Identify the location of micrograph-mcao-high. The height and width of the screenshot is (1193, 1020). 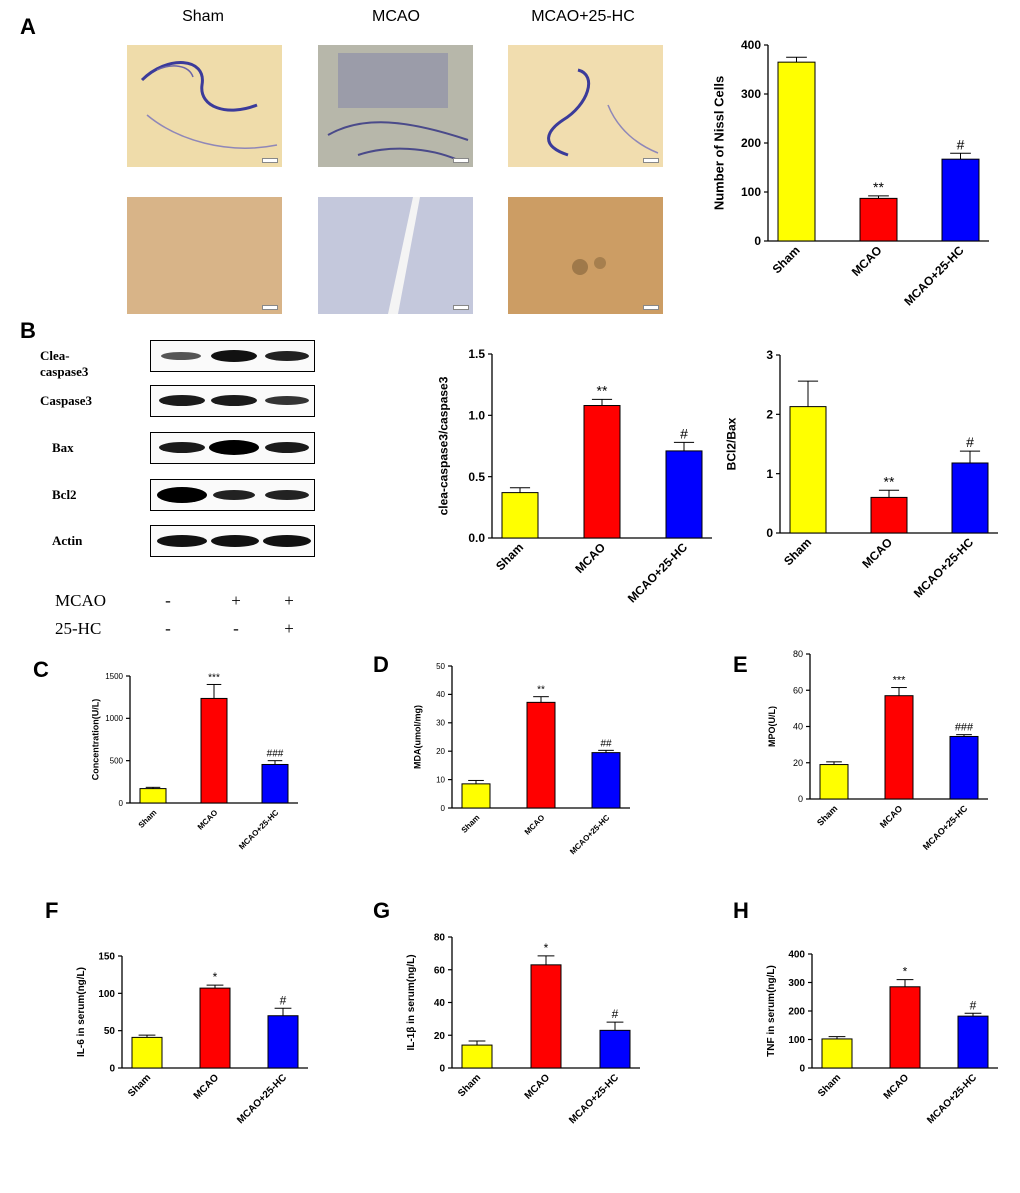
(395, 255).